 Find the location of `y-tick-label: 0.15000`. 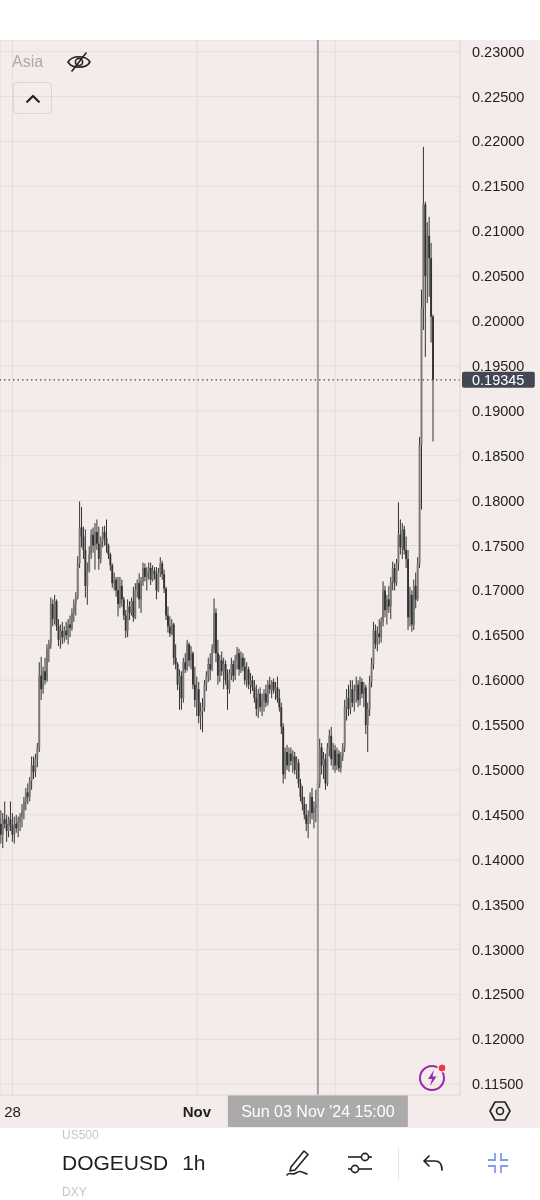

y-tick-label: 0.15000 is located at coordinates (498, 769).